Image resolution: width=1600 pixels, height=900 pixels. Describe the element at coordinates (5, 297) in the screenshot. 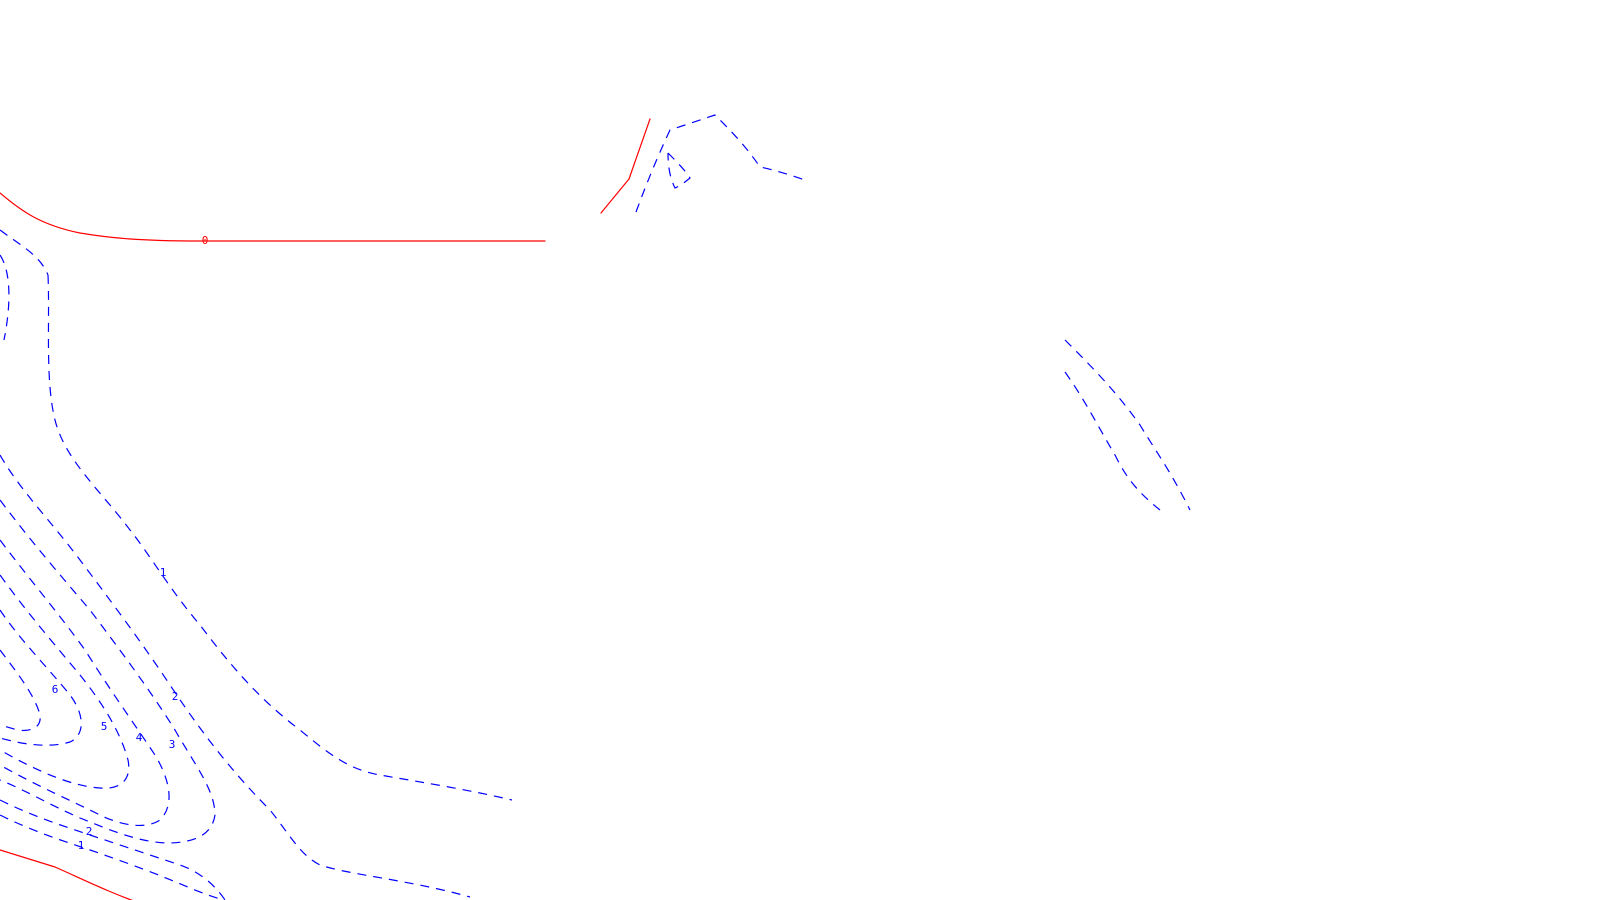

I see `contour-edge-fragment-a` at that location.